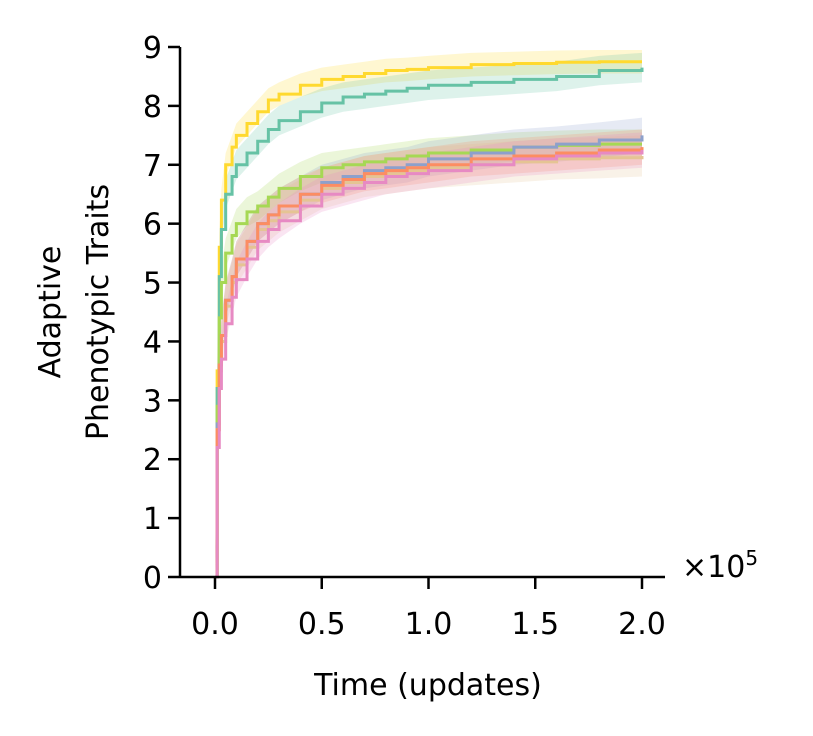 This screenshot has width=813, height=736. I want to click on y-tick-label: 9, so click(152, 48).